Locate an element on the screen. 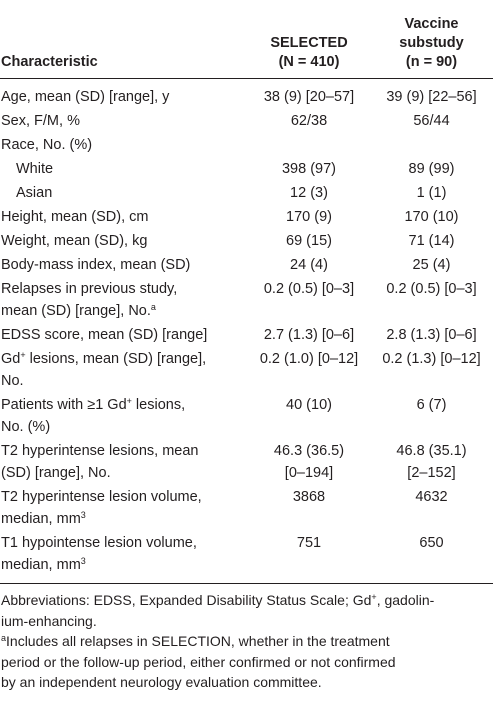  text-line: [0–194] is located at coordinates (309, 473).